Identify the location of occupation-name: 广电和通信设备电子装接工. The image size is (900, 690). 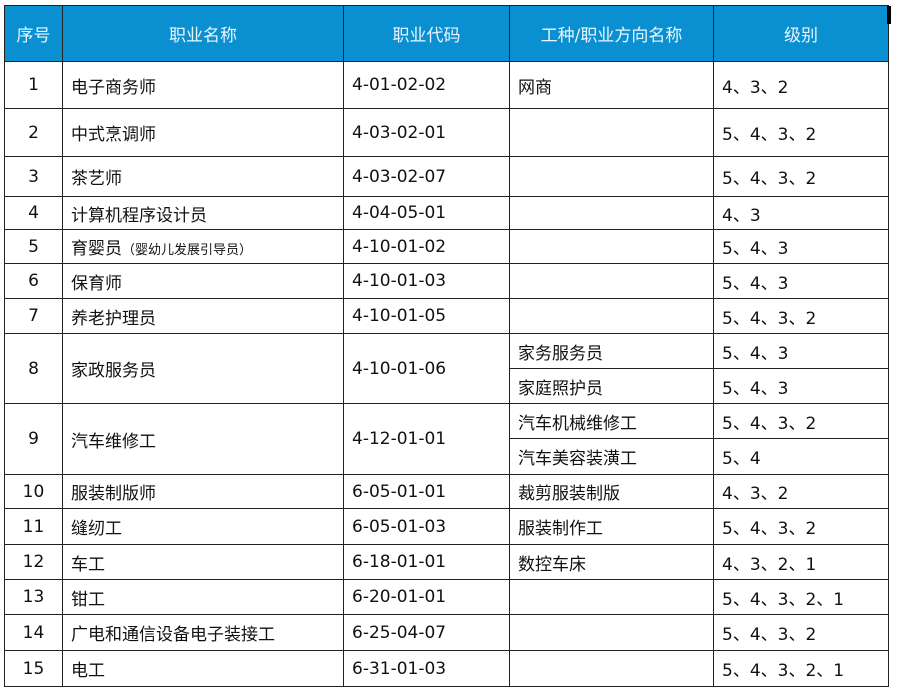
(203, 632).